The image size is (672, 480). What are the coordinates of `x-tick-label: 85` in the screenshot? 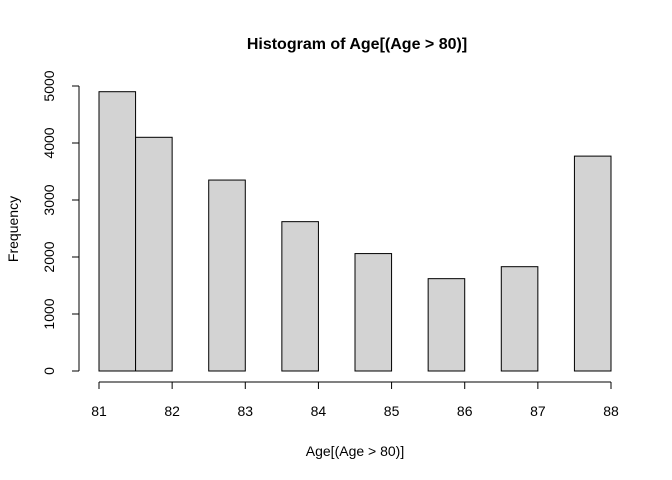 It's located at (392, 411).